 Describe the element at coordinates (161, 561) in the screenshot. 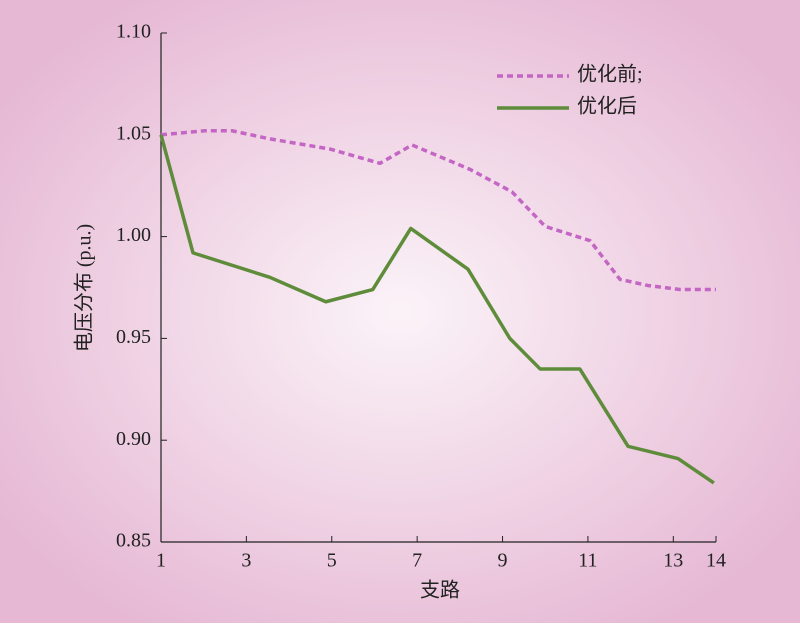

I see `x-tick-label: 1` at that location.